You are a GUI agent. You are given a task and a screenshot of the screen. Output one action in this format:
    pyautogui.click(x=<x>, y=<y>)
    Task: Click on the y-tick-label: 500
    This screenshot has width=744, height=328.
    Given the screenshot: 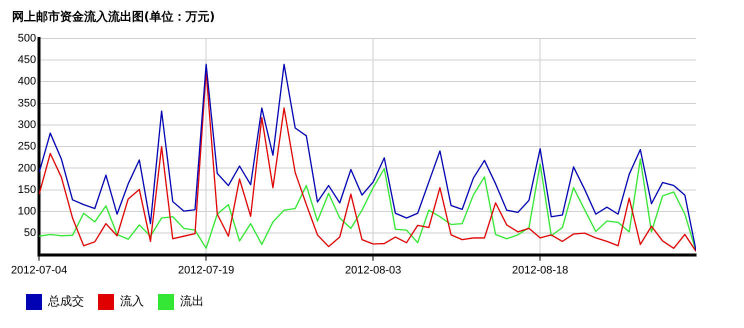 What is the action you would take?
    pyautogui.click(x=27, y=38)
    